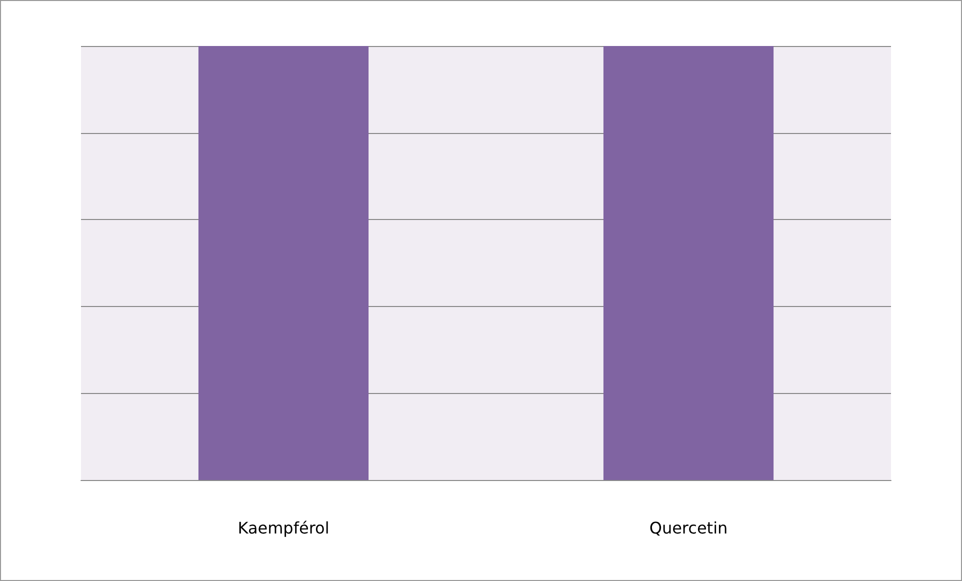  Describe the element at coordinates (284, 528) in the screenshot. I see `x-tick-label: Kaempférol` at that location.